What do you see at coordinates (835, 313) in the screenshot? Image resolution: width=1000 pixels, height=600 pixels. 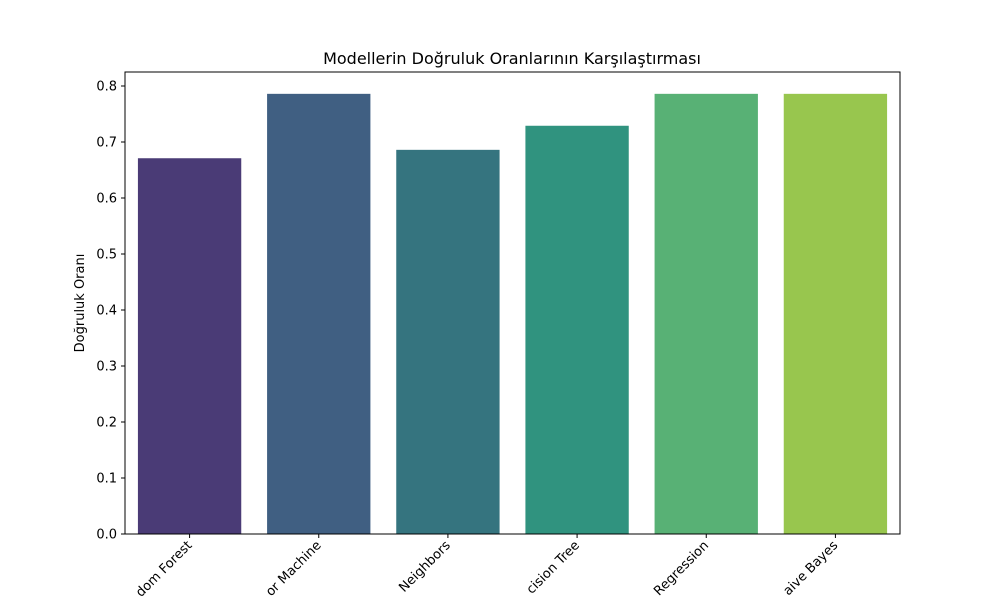 I see `bar-naive-bayes` at bounding box center [835, 313].